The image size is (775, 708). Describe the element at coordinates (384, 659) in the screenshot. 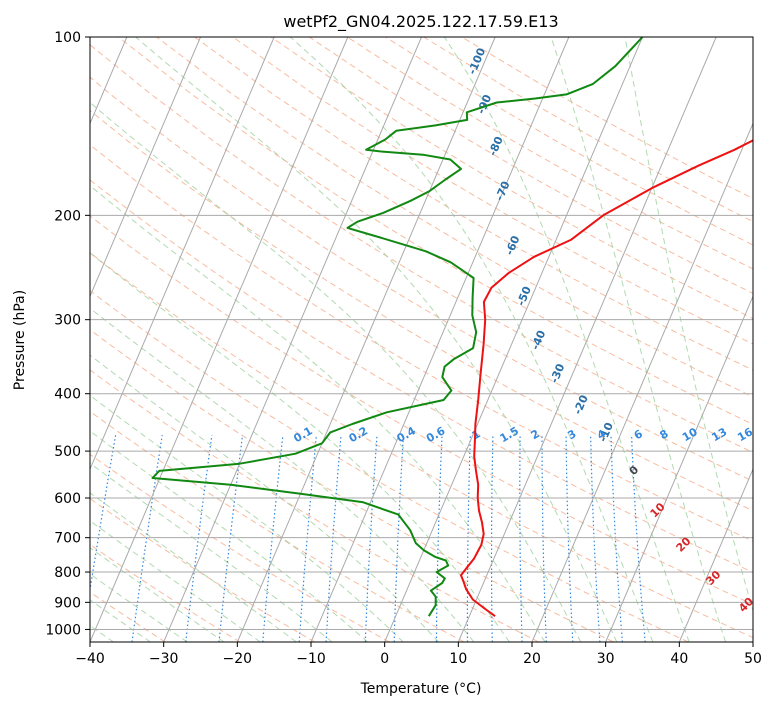

I see `x-tick-label: 0` at that location.